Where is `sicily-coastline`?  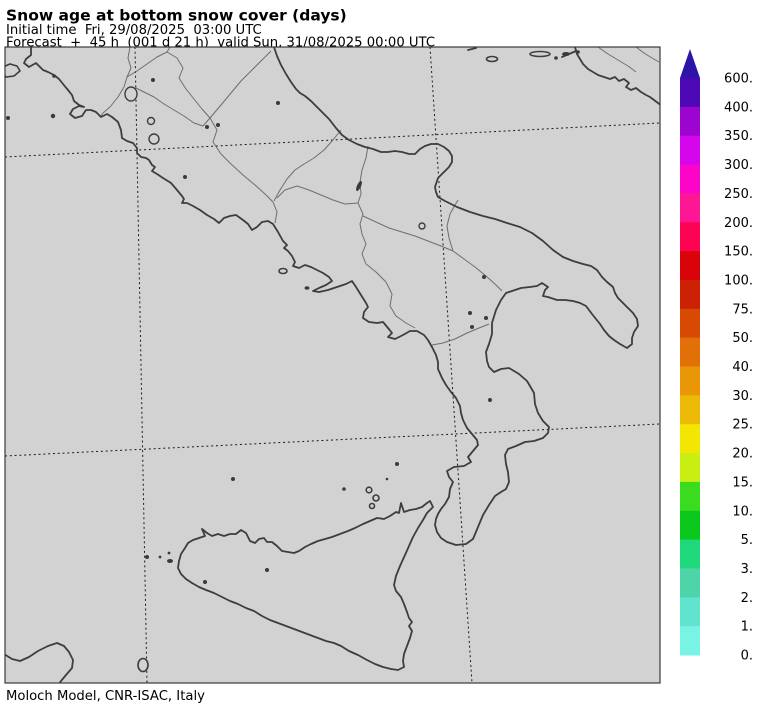 sicily-coastline is located at coordinates (305, 585).